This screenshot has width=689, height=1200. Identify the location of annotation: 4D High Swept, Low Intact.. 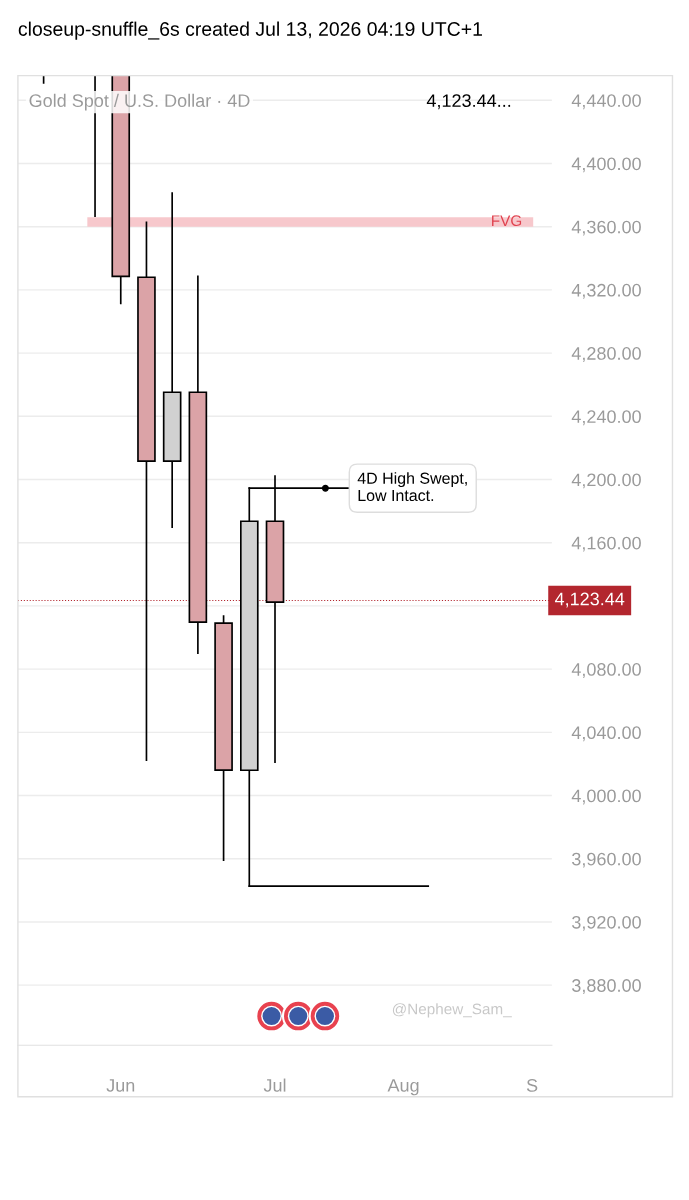
(412, 487).